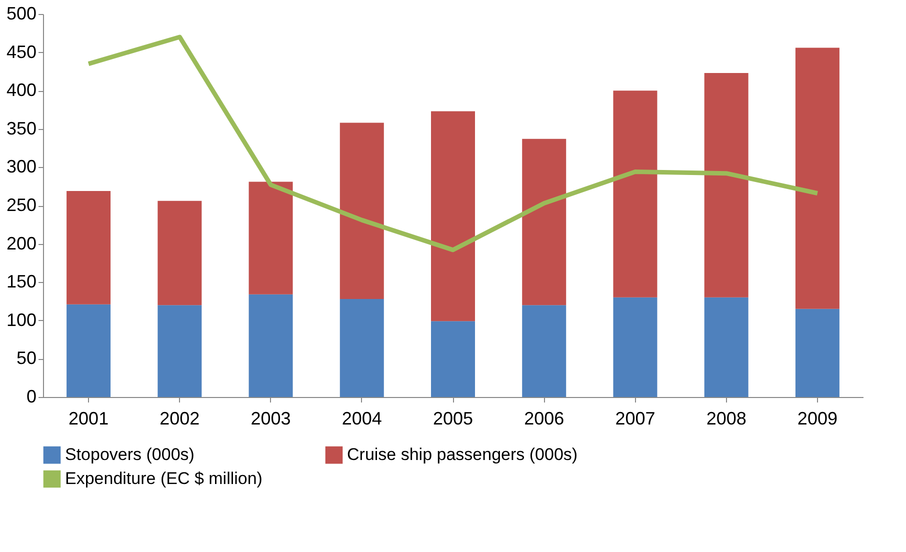  Describe the element at coordinates (21, 128) in the screenshot. I see `y-tick-label: 350` at that location.